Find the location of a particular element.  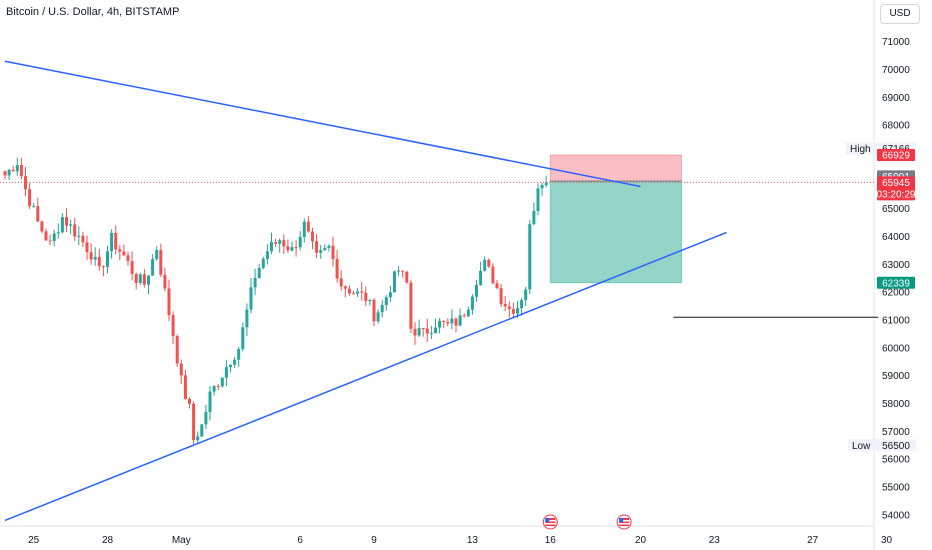

stop-price-tag: 66929 is located at coordinates (896, 156).